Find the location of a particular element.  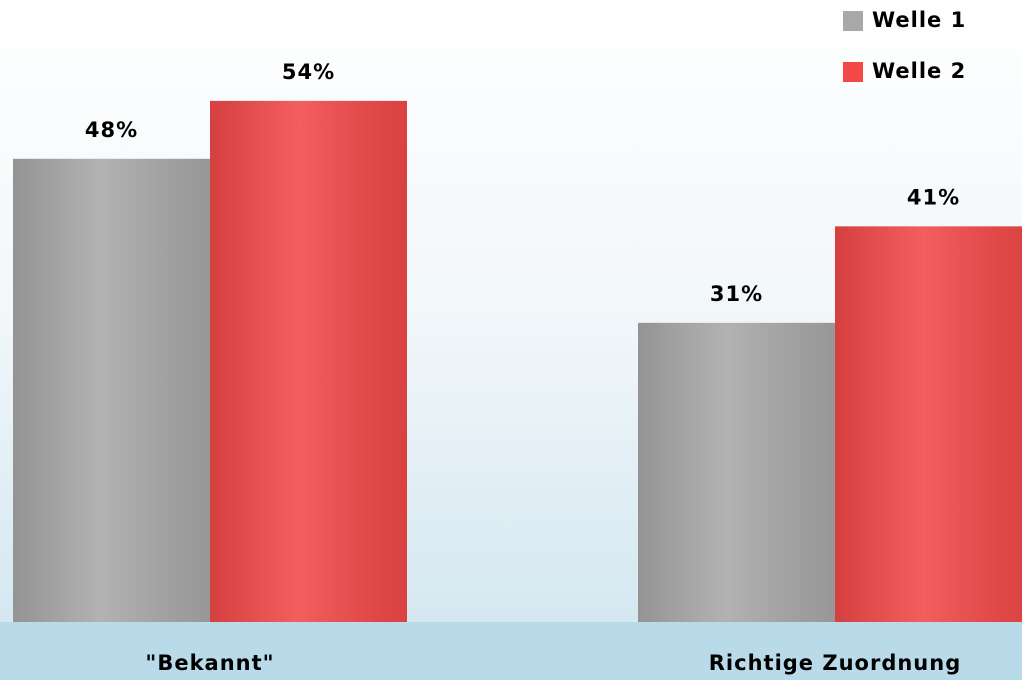

x-tick-label: Richtige Zuordnung is located at coordinates (835, 663).